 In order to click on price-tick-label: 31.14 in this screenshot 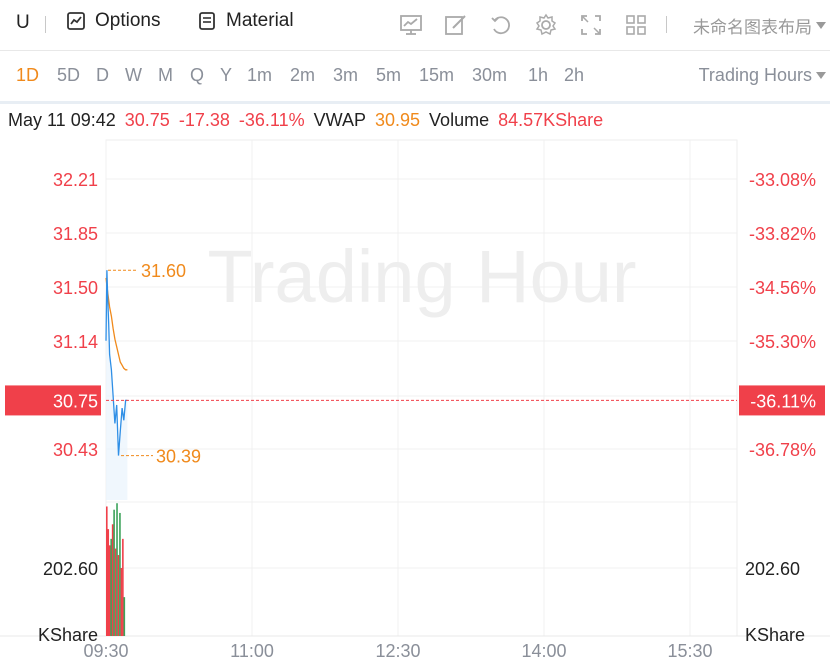, I will do `click(75, 342)`.